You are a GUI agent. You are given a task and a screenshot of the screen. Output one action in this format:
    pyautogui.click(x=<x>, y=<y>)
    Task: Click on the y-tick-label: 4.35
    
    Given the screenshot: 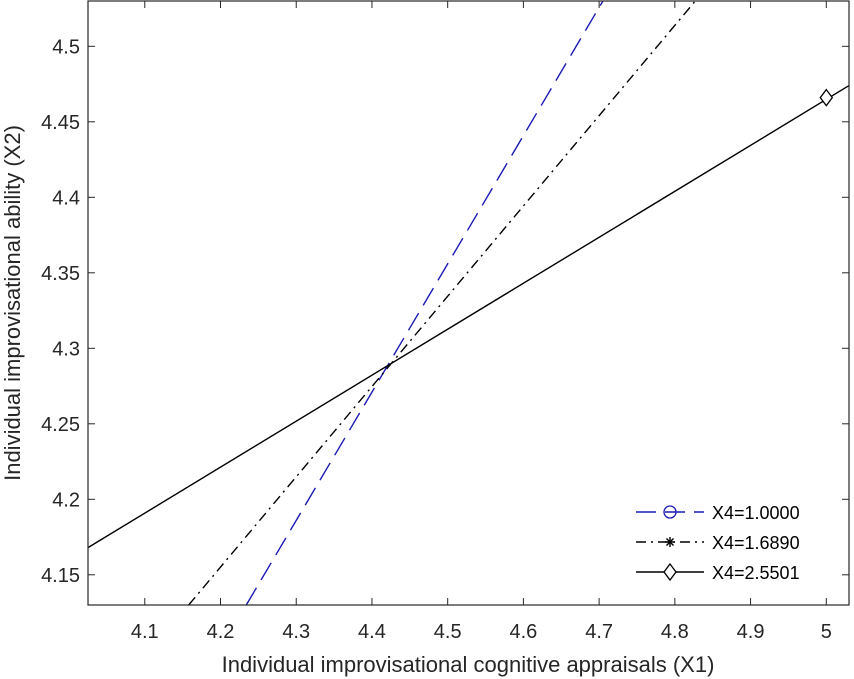 What is the action you would take?
    pyautogui.click(x=60, y=274)
    